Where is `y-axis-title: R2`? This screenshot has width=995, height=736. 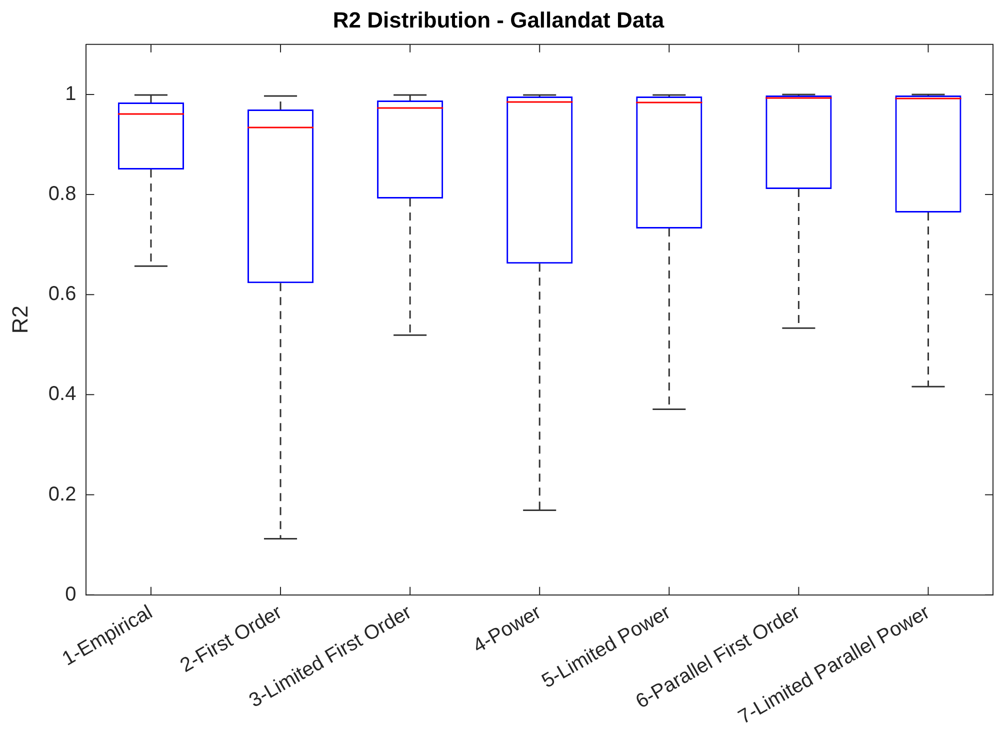 y-axis-title: R2 is located at coordinates (19, 320).